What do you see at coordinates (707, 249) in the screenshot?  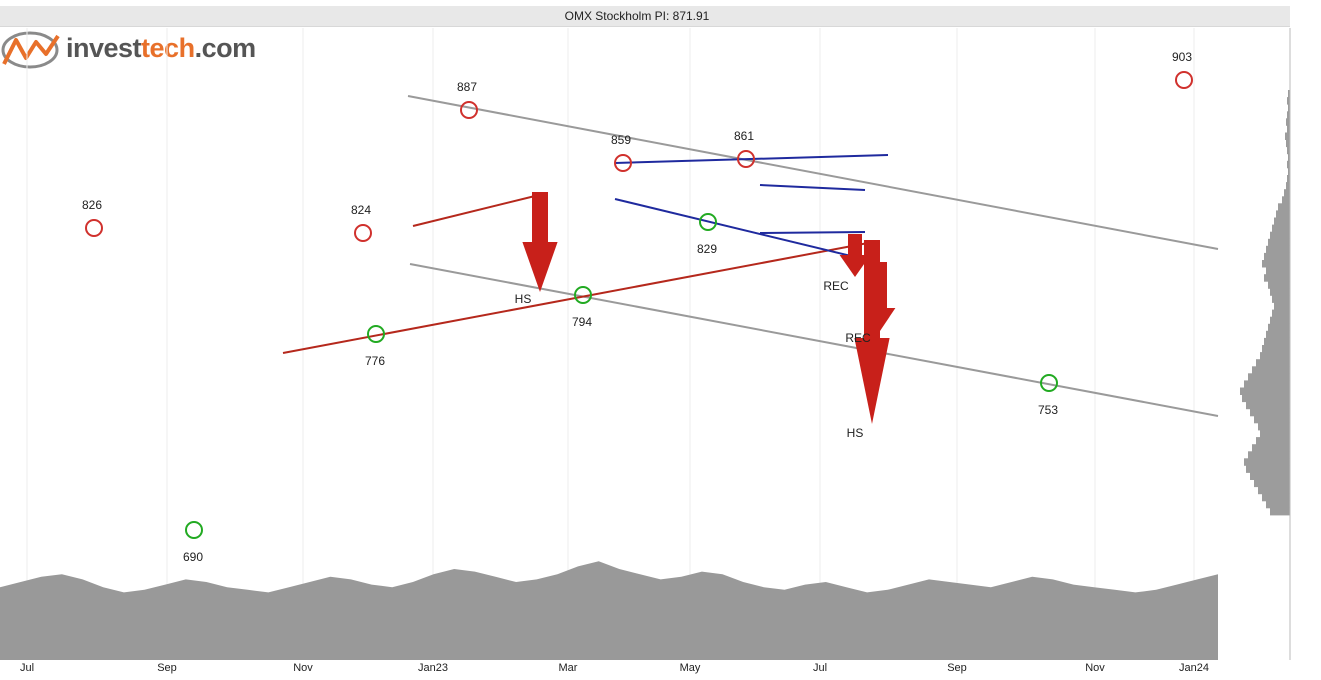 I see `trough-label: 829` at bounding box center [707, 249].